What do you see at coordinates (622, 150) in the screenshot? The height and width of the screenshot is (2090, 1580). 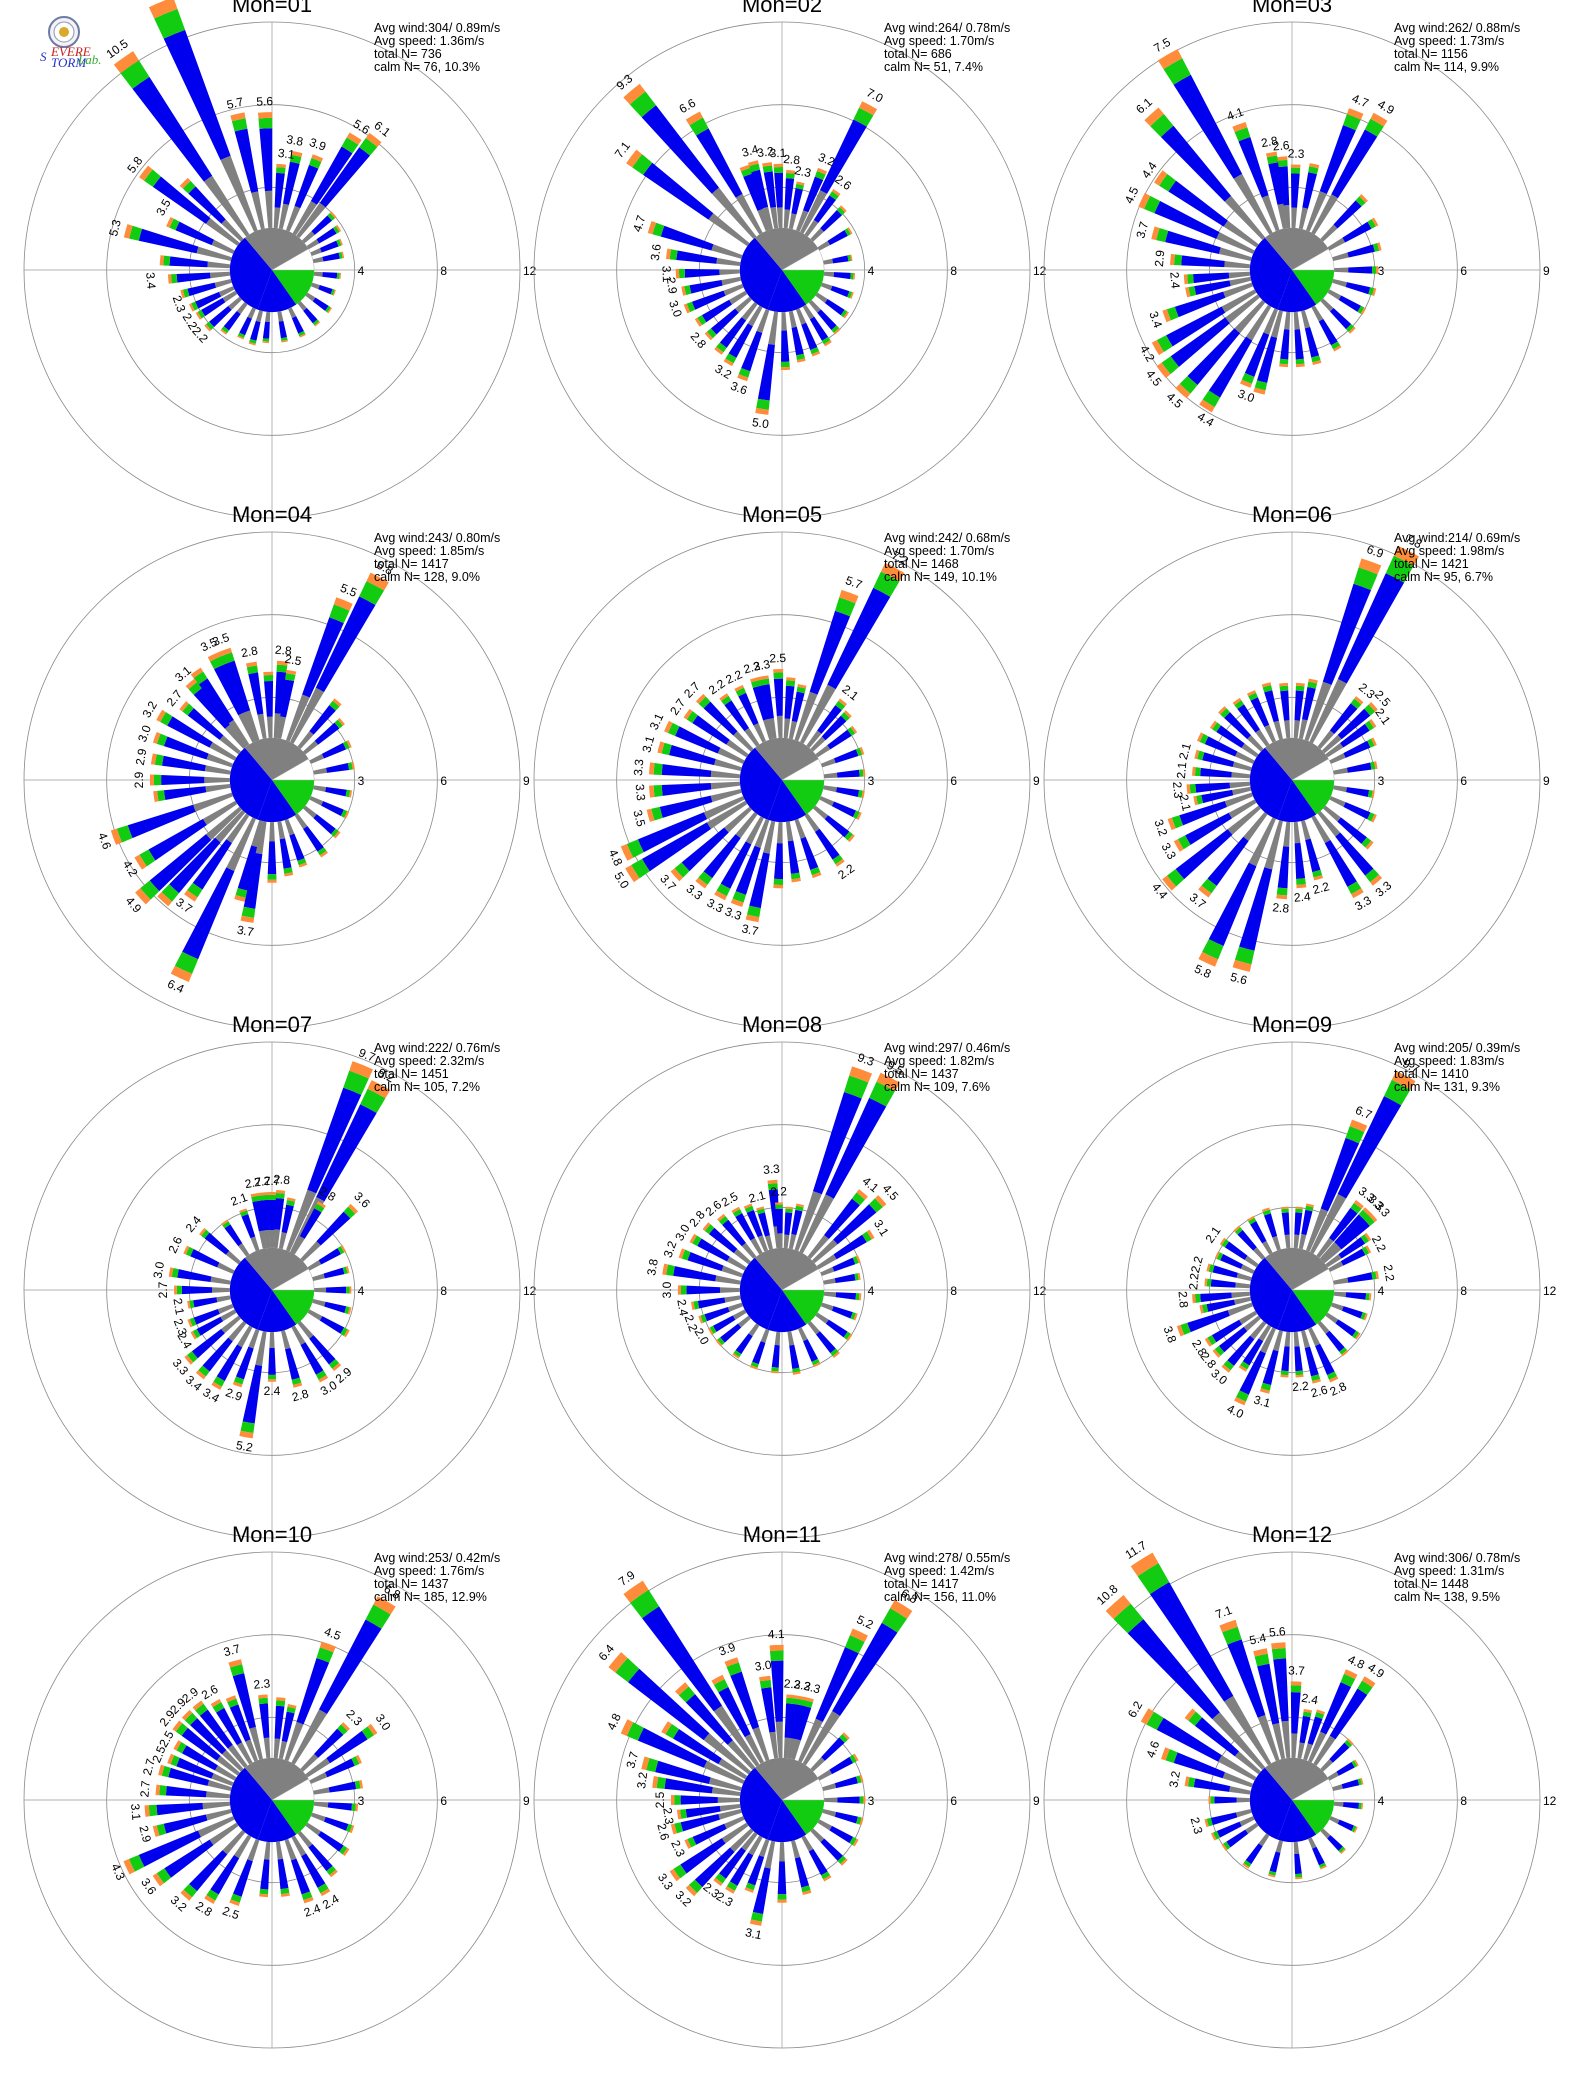 I see `bar-value-label: 7.1` at bounding box center [622, 150].